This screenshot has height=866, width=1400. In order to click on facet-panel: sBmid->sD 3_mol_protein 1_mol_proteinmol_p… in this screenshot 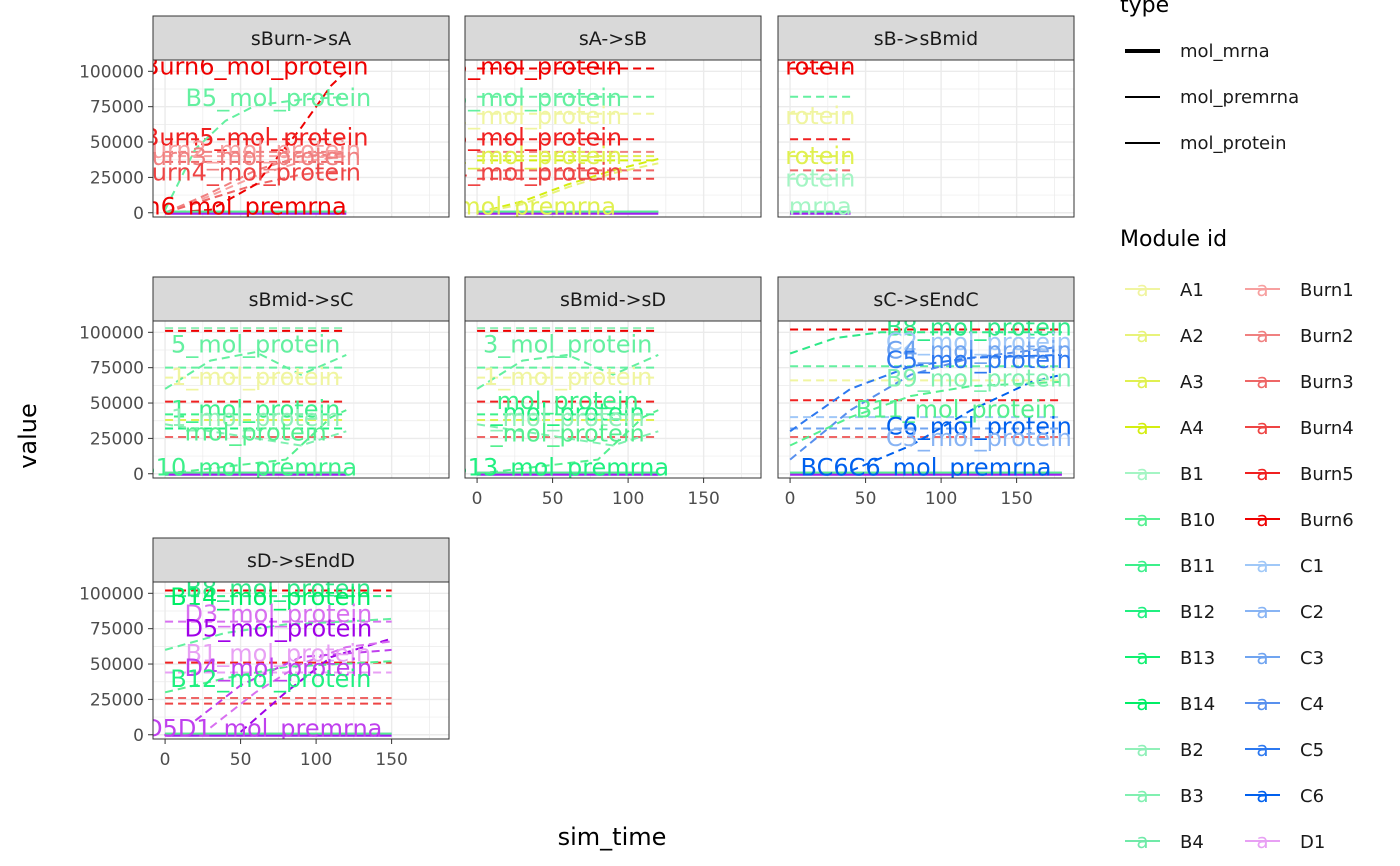, I will do `click(613, 392)`.